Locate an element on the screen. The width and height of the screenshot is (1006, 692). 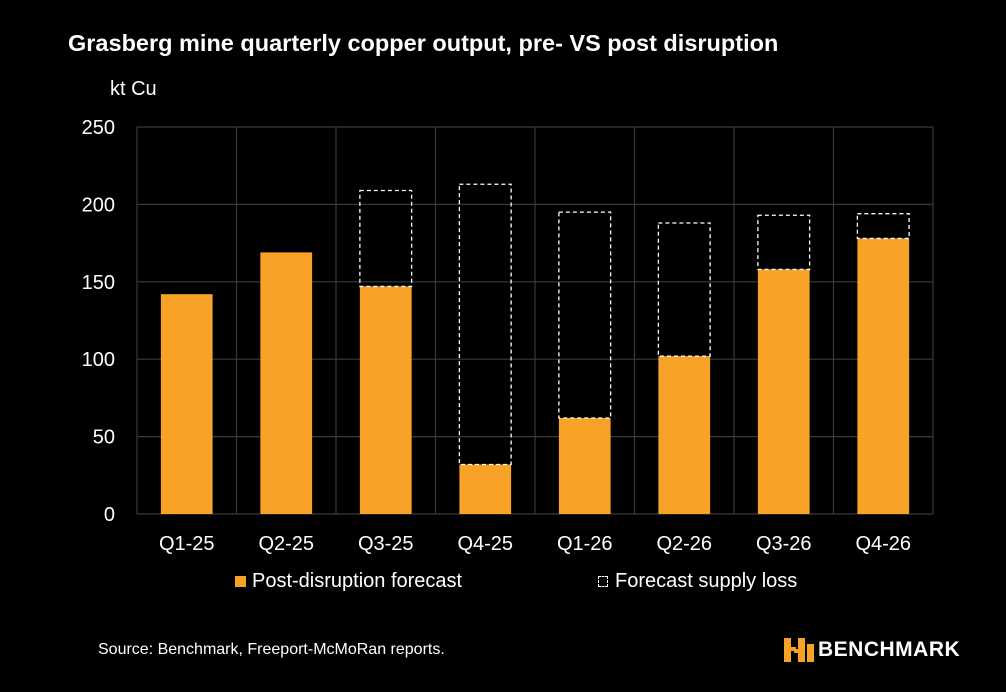
brand-name: BENCHMARK is located at coordinates (889, 649).